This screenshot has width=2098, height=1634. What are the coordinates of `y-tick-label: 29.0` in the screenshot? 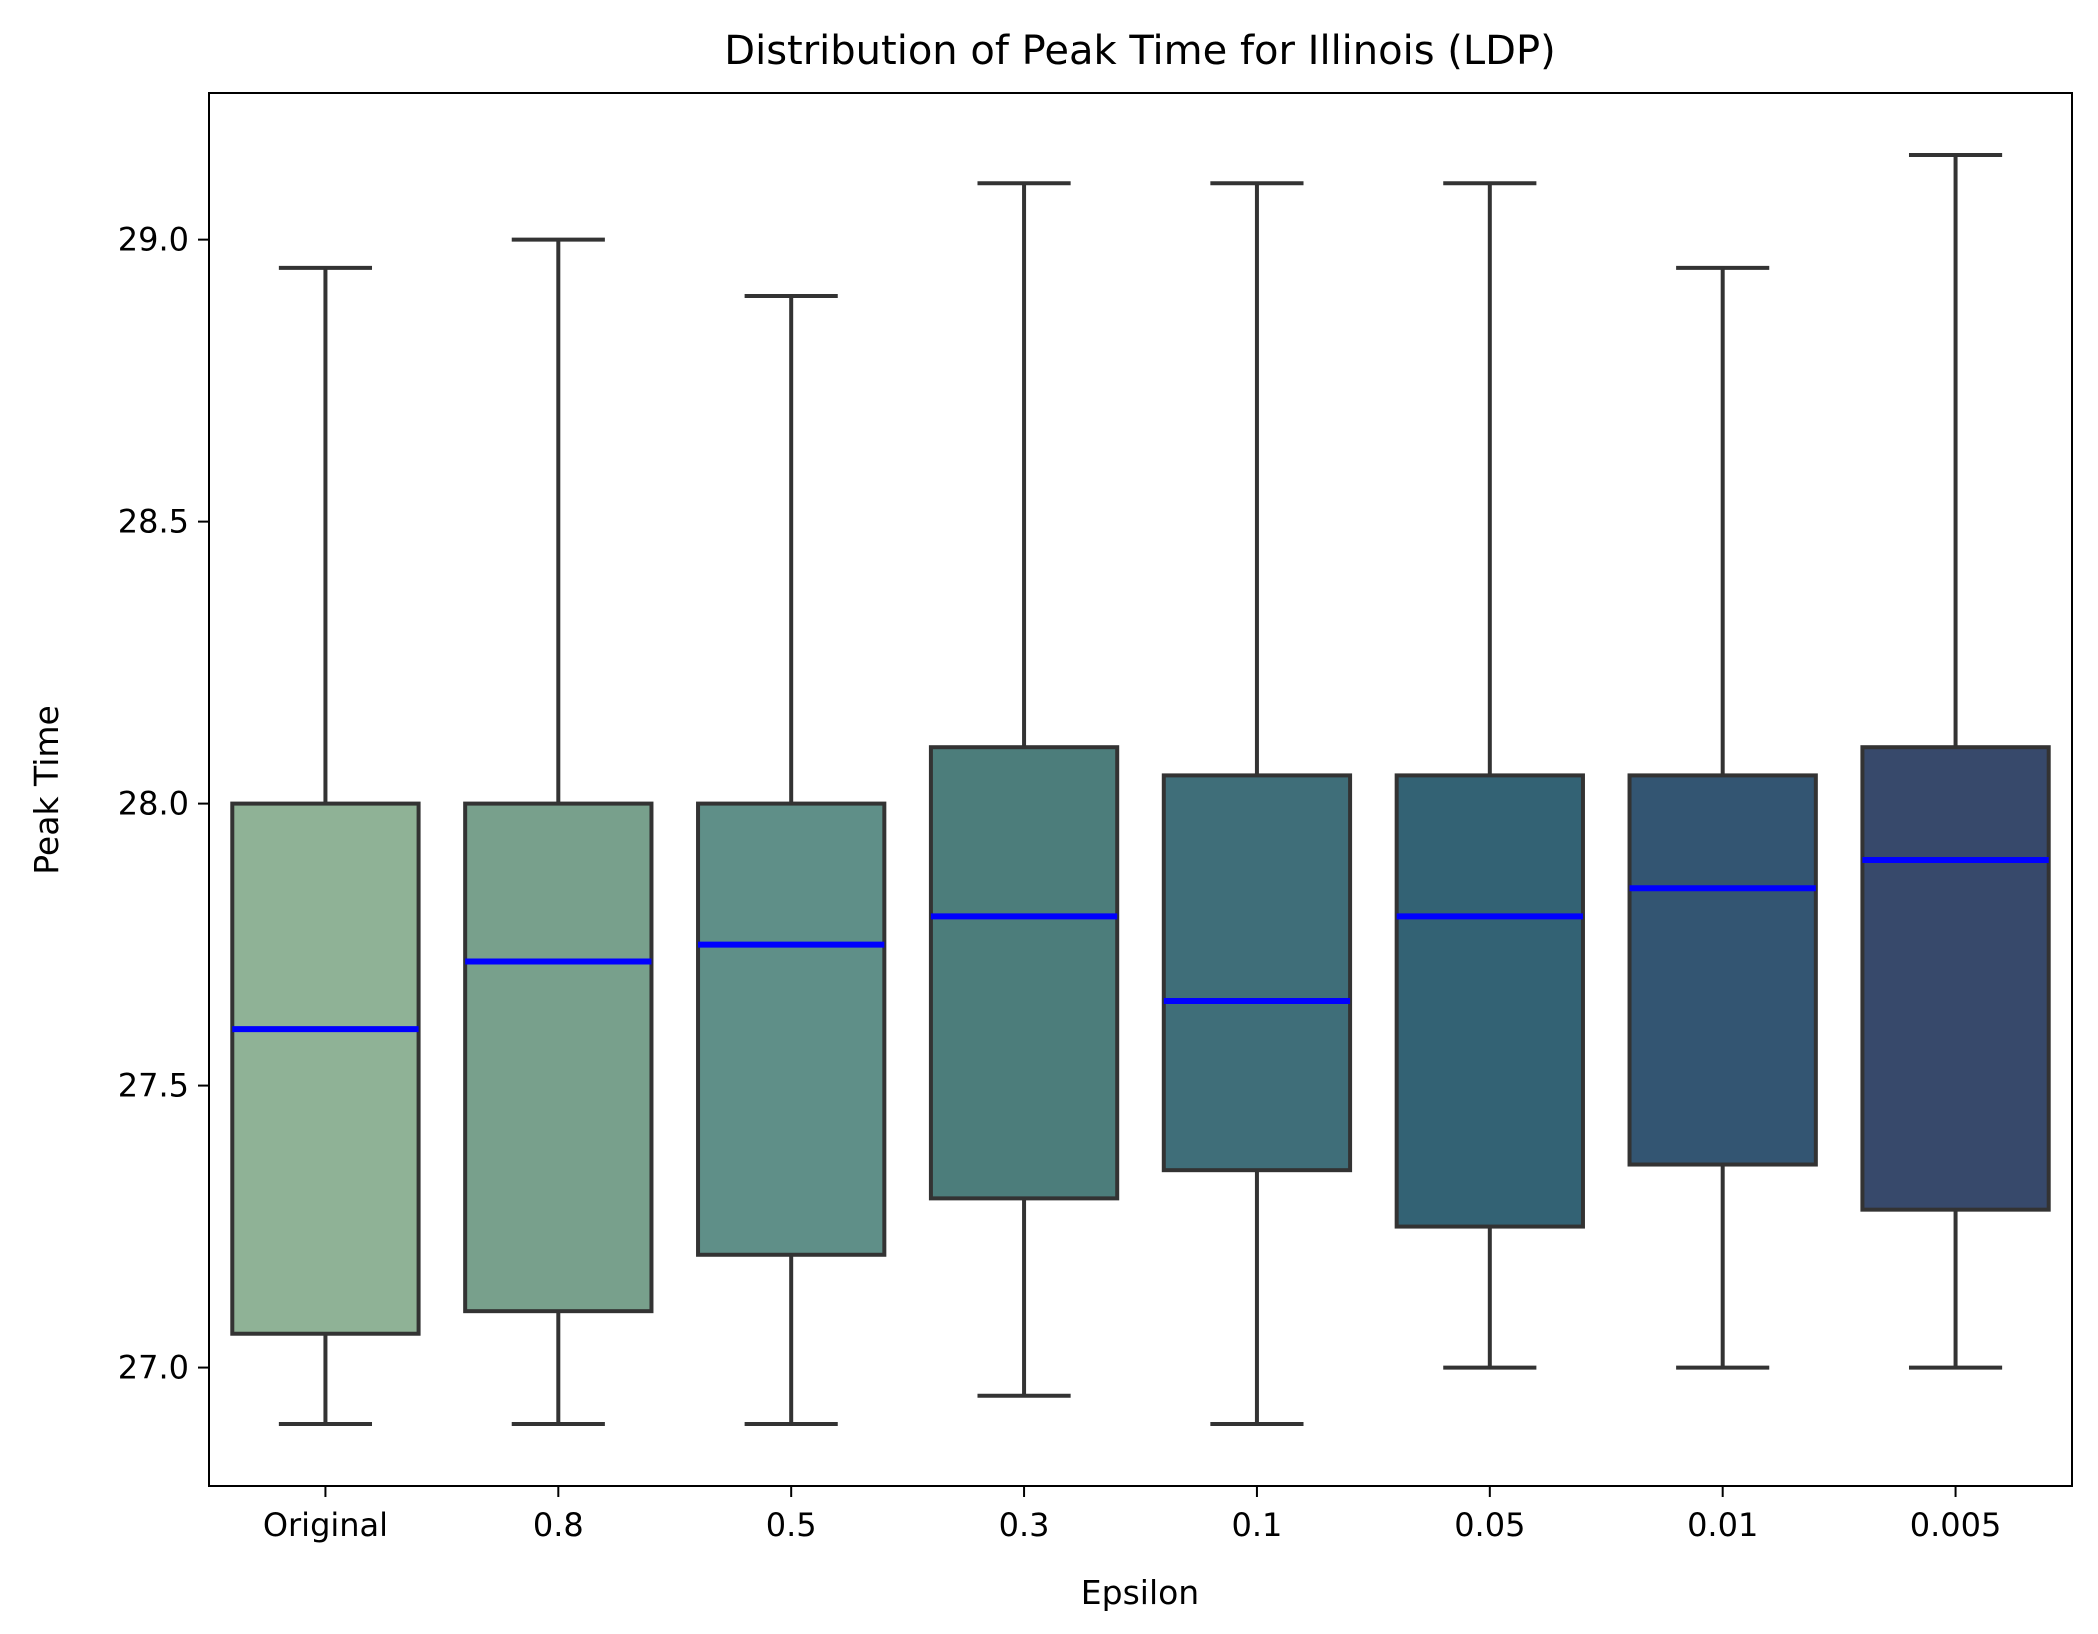 It's located at (153, 240).